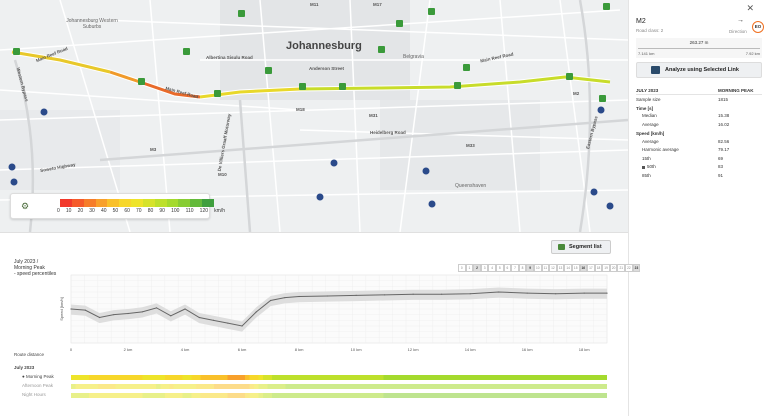  Describe the element at coordinates (80, 211) in the screenshot. I see `legend-tick: 20` at that location.